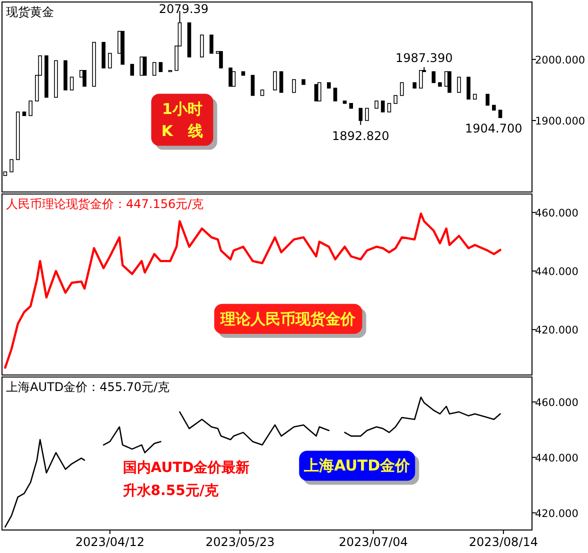  I want to click on annotation: 2079.39, so click(183, 9).